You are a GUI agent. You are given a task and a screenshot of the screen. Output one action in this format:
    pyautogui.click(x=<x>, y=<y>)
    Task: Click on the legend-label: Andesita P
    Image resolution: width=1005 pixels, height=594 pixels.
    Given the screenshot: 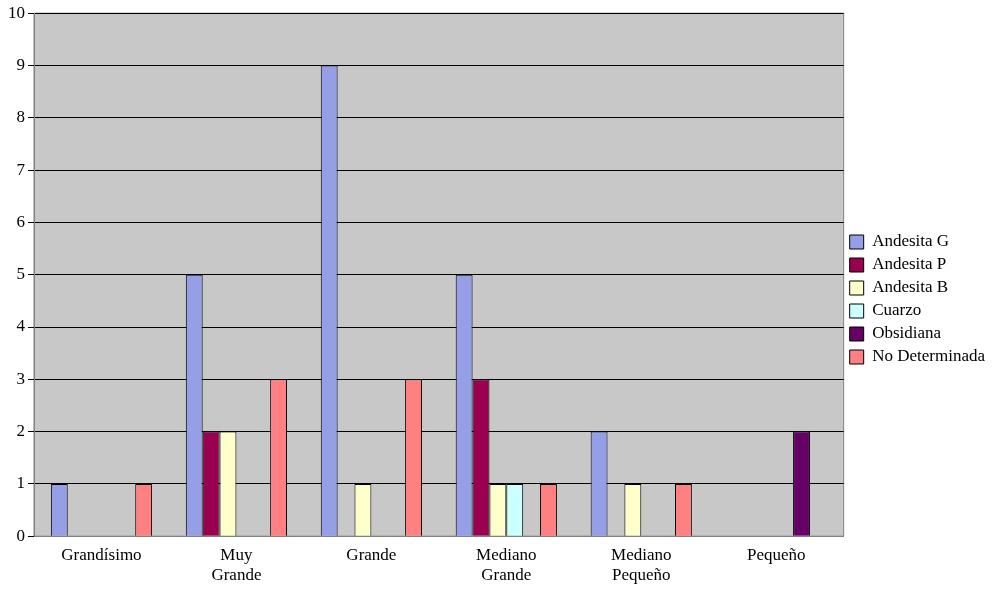 What is the action you would take?
    pyautogui.click(x=909, y=264)
    